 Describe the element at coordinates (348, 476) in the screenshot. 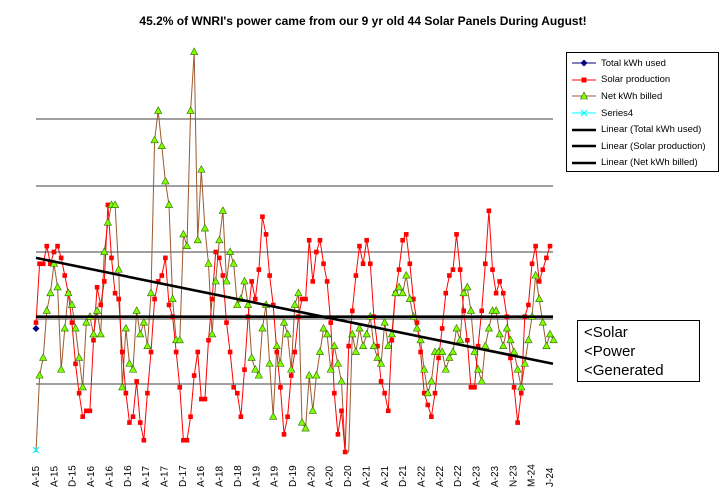

I see `x-tick-label: D-20` at that location.